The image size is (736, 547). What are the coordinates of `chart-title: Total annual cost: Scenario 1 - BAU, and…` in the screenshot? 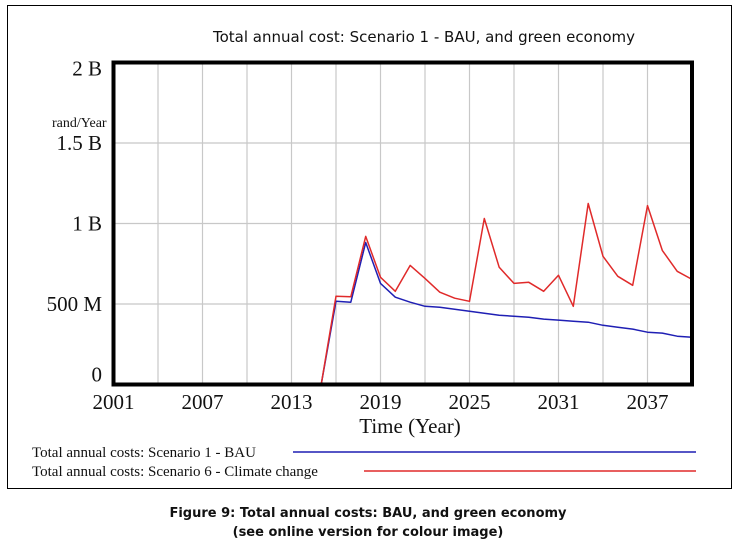 It's located at (423, 37).